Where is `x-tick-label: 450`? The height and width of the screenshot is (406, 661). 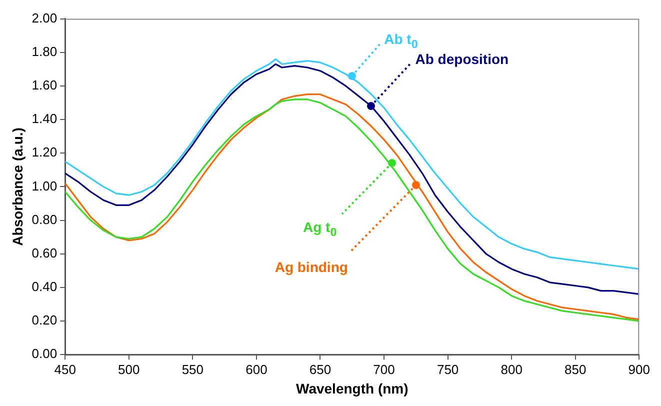
x-tick-label: 450 is located at coordinates (65, 369).